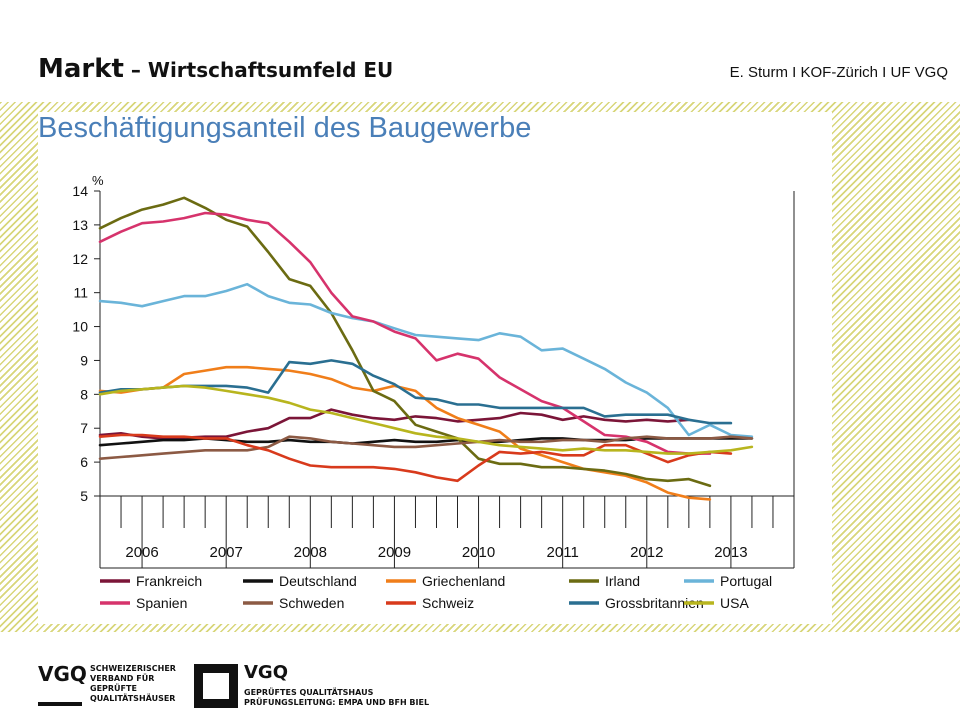 The height and width of the screenshot is (720, 960). Describe the element at coordinates (838, 72) in the screenshot. I see `slide-author: E. Sturm I KOF-Zürich I UF VGQ` at that location.